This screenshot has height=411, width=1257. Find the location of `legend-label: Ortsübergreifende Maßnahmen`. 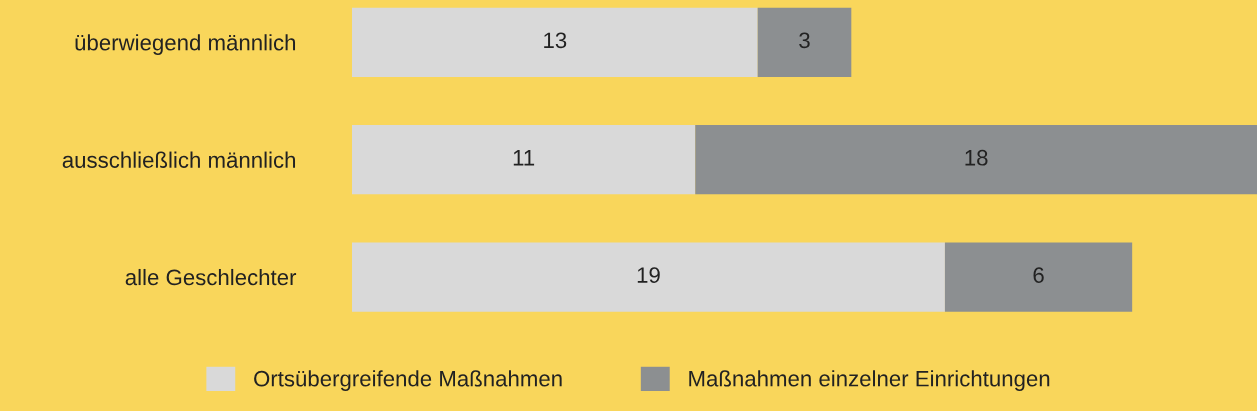

legend-label: Ortsübergreifende Maßnahmen is located at coordinates (408, 380).